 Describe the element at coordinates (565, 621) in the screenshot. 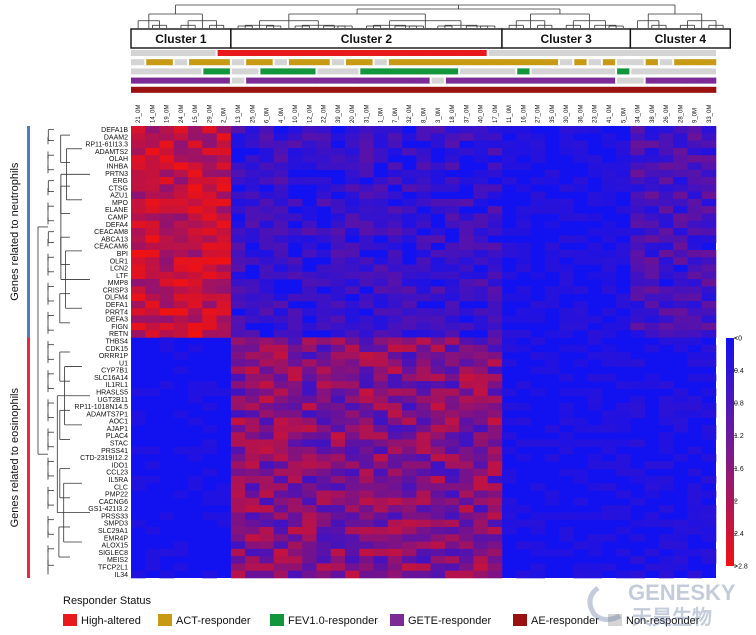

I see `legend-item-label: AE-responder` at that location.